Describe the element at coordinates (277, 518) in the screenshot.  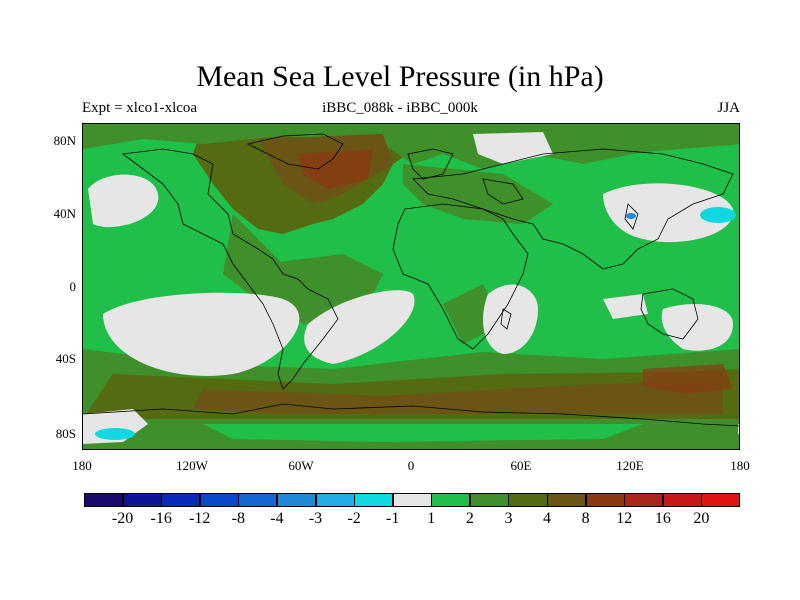
I see `colorbar-label: -4` at that location.